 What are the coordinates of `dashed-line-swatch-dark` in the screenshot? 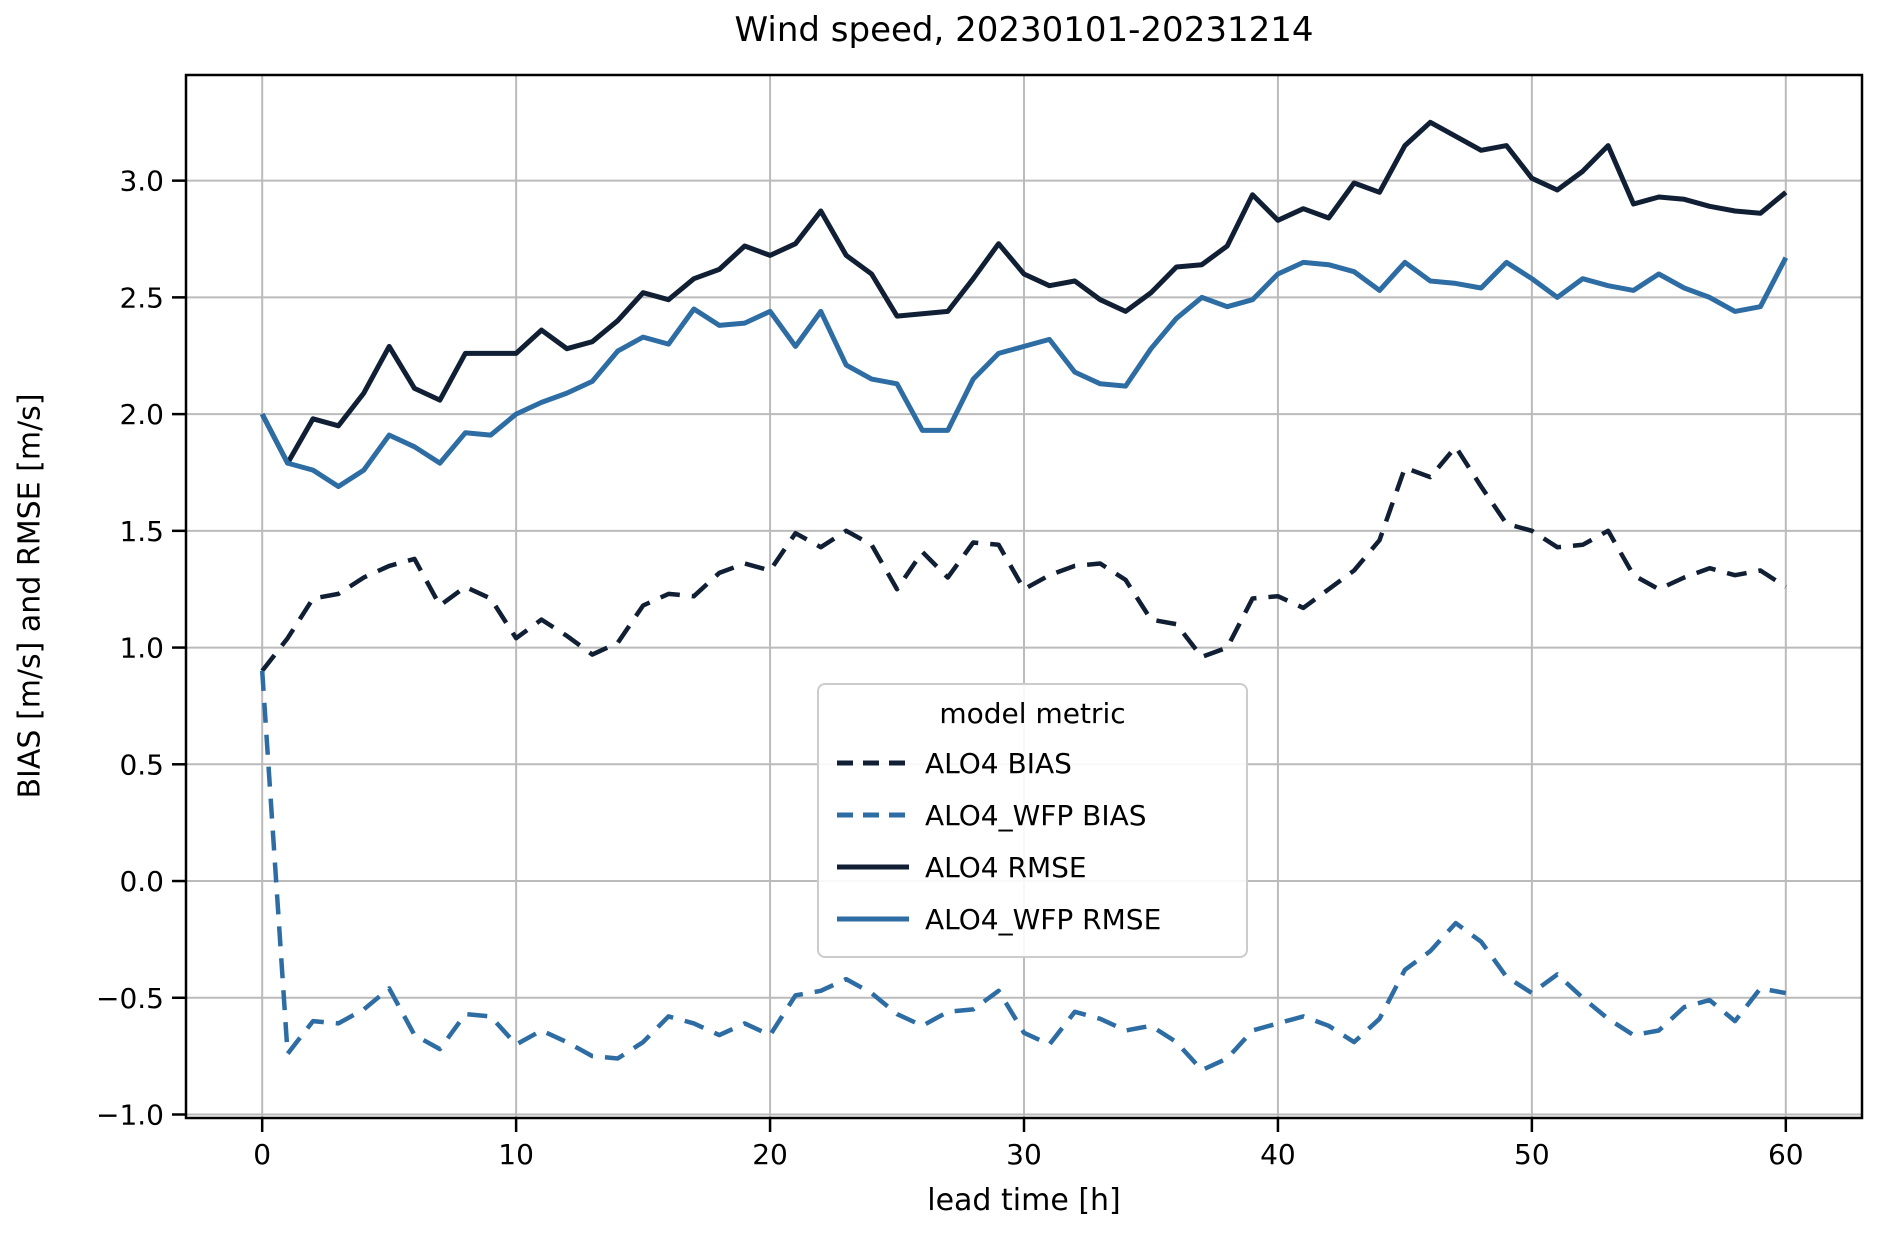 It's located at (873, 763).